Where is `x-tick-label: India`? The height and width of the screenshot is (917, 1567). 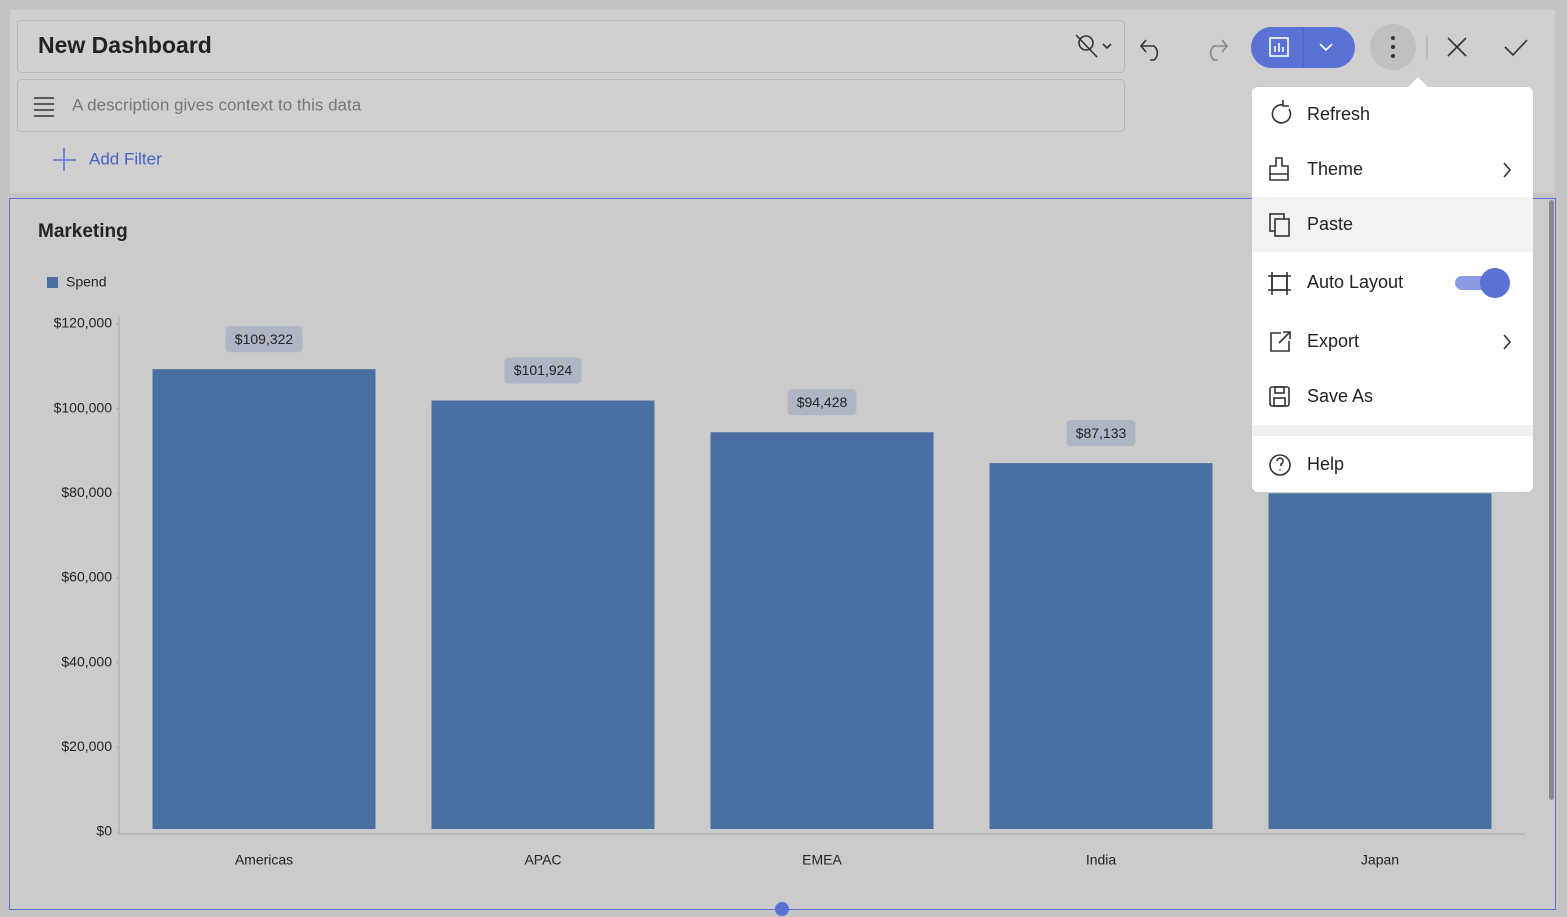
x-tick-label: India is located at coordinates (1101, 860).